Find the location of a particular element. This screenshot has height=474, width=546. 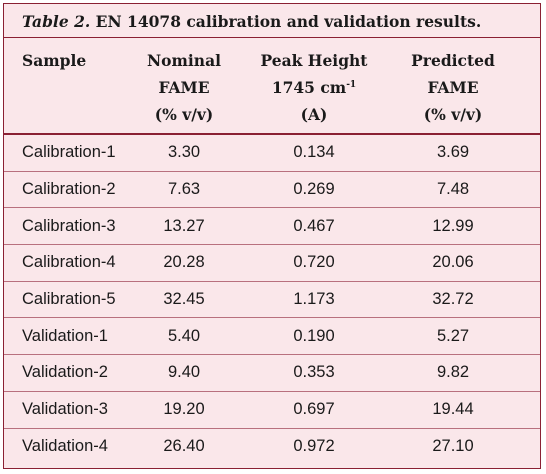

cell-nominal-fame: 13.27 is located at coordinates (184, 225).